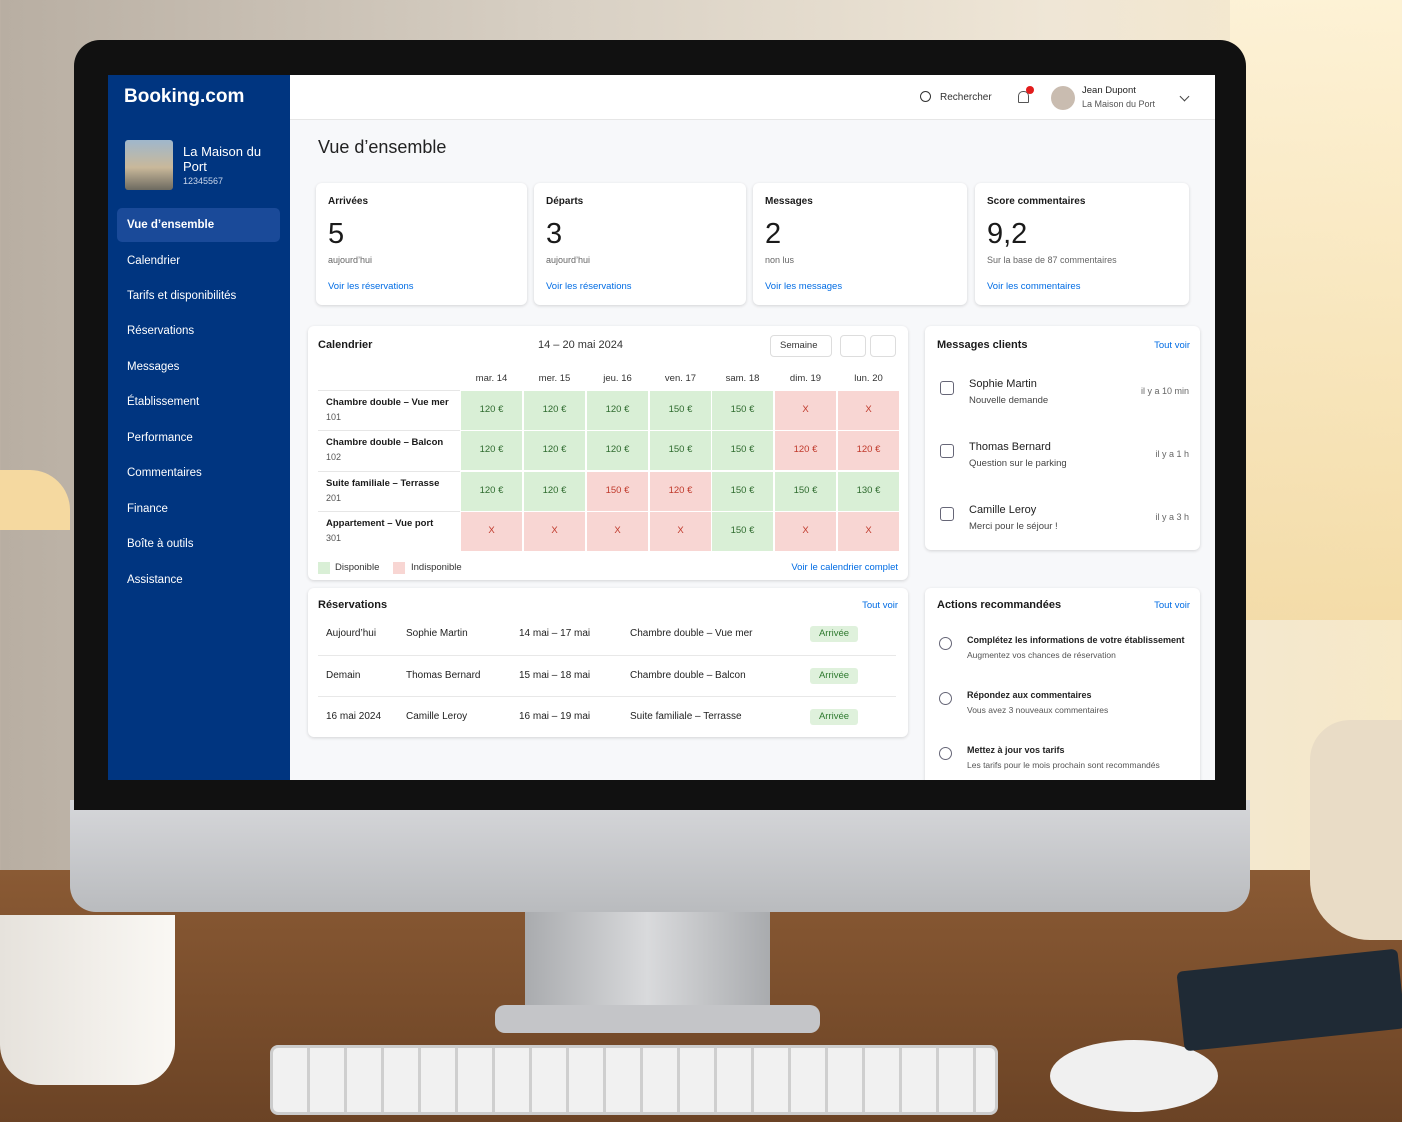 The image size is (1402, 1122). What do you see at coordinates (1010, 447) in the screenshot?
I see `message-sender: Thomas Bernard` at bounding box center [1010, 447].